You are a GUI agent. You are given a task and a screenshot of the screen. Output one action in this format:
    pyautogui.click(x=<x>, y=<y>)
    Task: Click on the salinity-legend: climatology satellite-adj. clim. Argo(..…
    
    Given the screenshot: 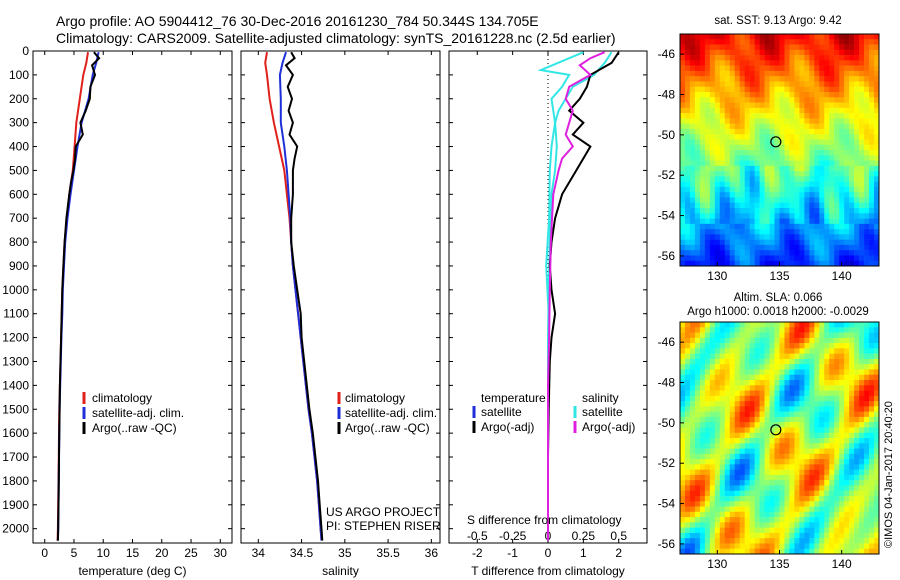 What is the action you would take?
    pyautogui.click(x=383, y=462)
    